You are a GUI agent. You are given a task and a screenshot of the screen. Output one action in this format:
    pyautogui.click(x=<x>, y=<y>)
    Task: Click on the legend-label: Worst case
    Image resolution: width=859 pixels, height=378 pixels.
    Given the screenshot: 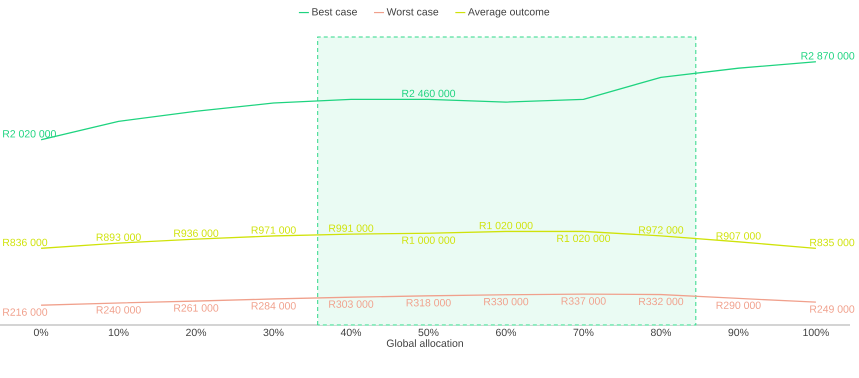 What is the action you would take?
    pyautogui.click(x=412, y=12)
    